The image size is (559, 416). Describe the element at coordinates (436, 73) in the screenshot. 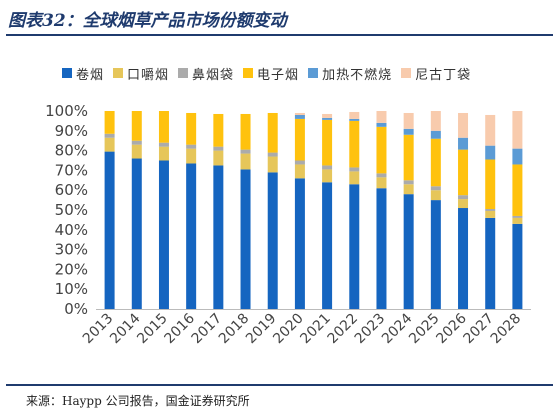

I see `legend-item: 尼古丁袋` at that location.